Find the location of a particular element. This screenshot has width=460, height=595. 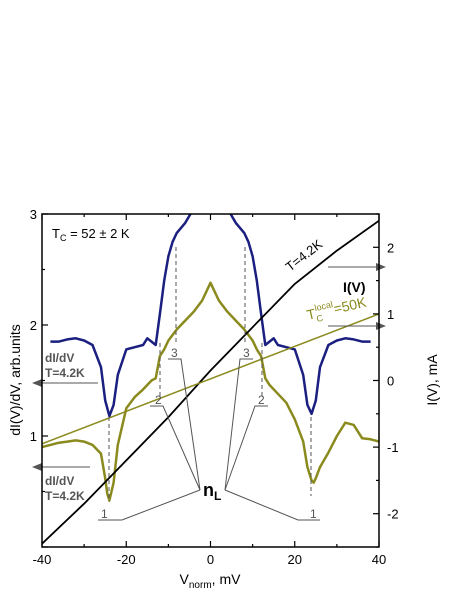

left-tick-label: 1 is located at coordinates (33, 436).